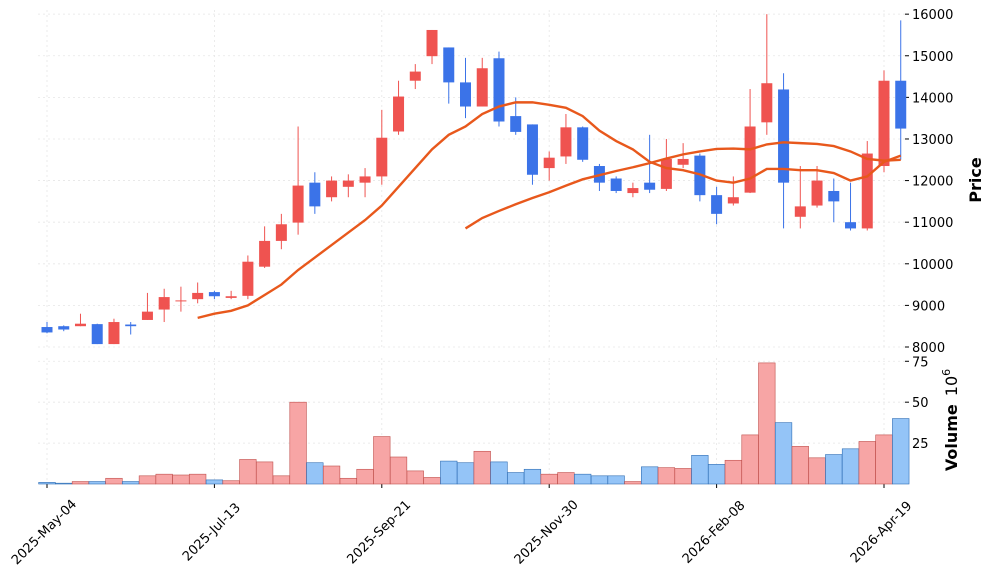 This screenshot has width=994, height=578. I want to click on volume-label: Volume, so click(951, 437).